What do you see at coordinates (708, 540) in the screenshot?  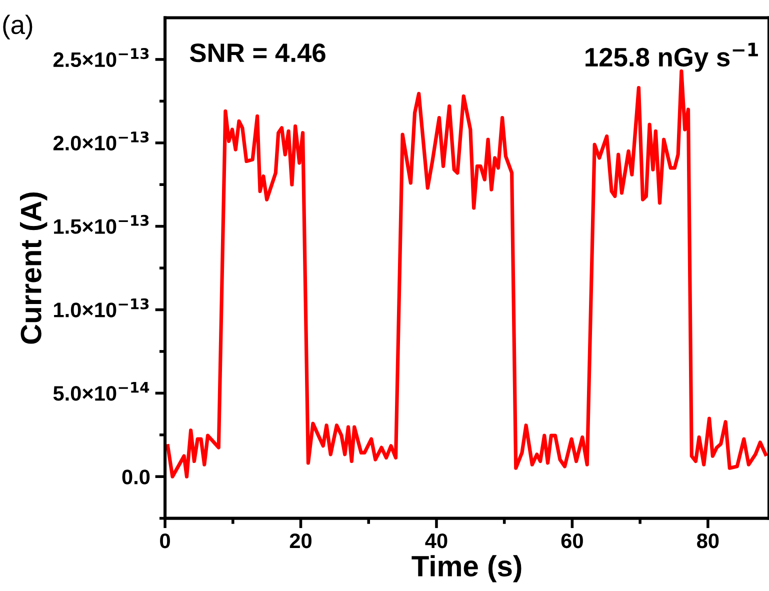 I see `x-tick-label: 80` at bounding box center [708, 540].